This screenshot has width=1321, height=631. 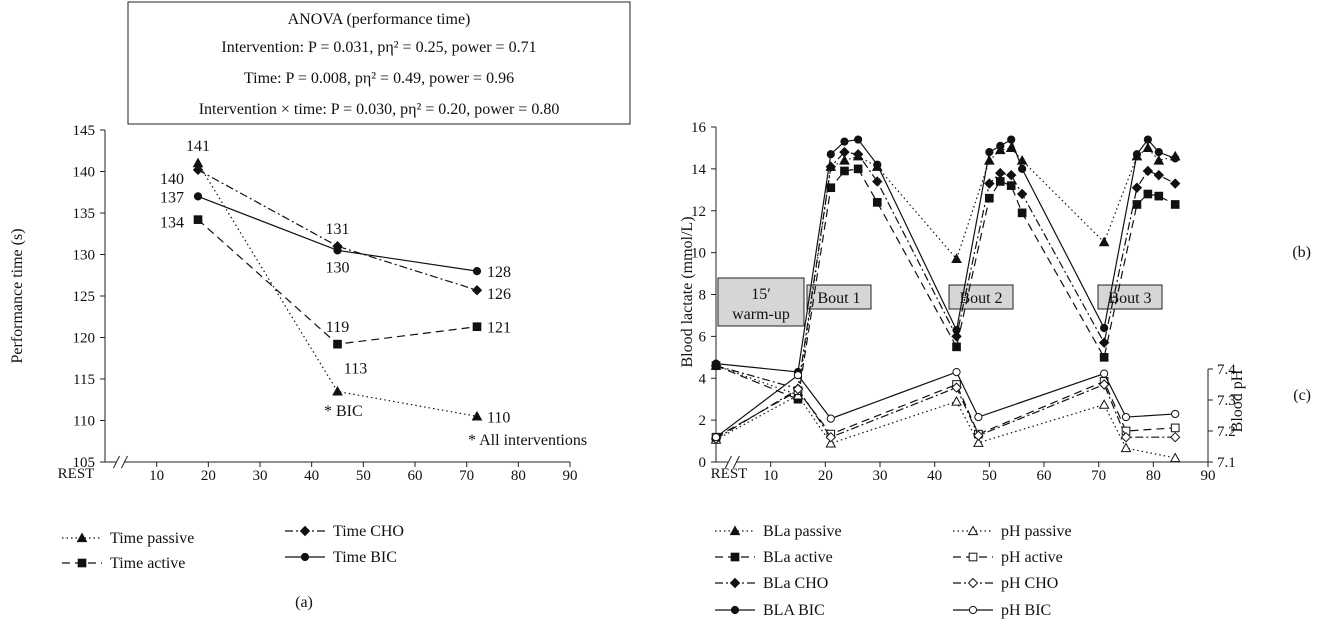 What do you see at coordinates (1029, 583) in the screenshot?
I see `bc-legend-label: pH CHO` at bounding box center [1029, 583].